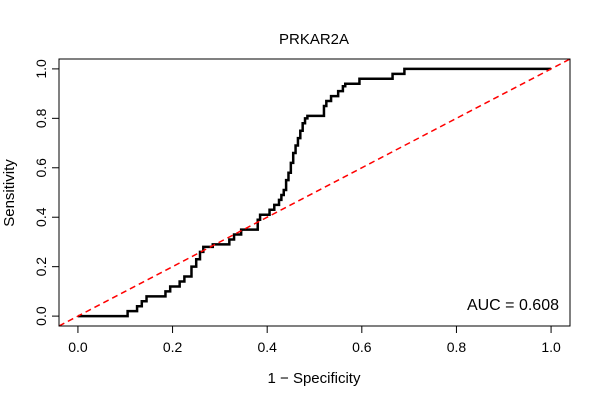 The height and width of the screenshot is (400, 600). What do you see at coordinates (46, 192) in the screenshot?
I see `y-axis: 0.0 0.2 0.4 0.6 0.8 1.0` at bounding box center [46, 192].